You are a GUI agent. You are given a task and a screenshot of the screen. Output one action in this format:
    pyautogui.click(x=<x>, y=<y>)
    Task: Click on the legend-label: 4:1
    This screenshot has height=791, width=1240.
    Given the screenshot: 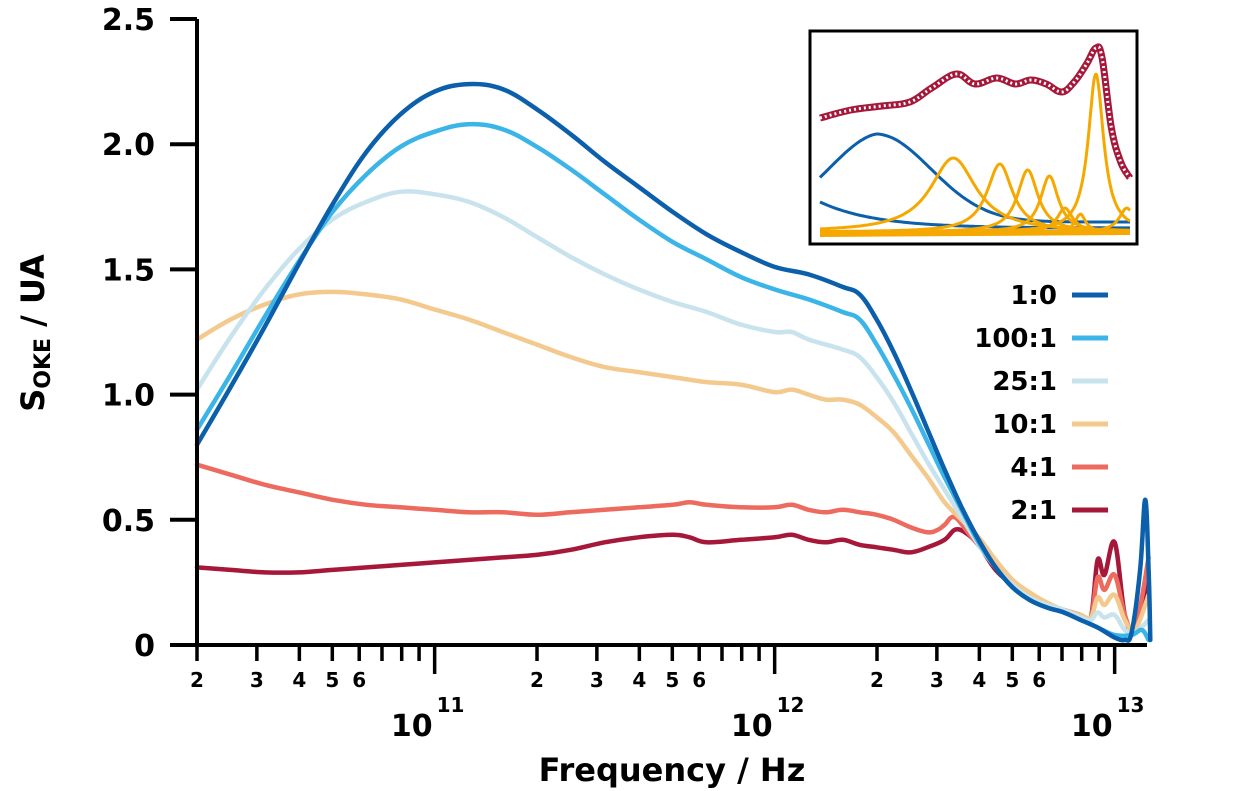 What is the action you would take?
    pyautogui.click(x=1033, y=468)
    